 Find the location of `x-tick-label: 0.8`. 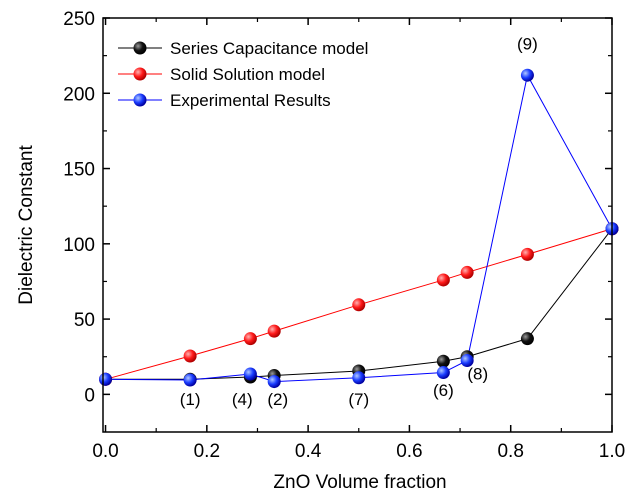

x-tick-label: 0.8 is located at coordinates (510, 451).